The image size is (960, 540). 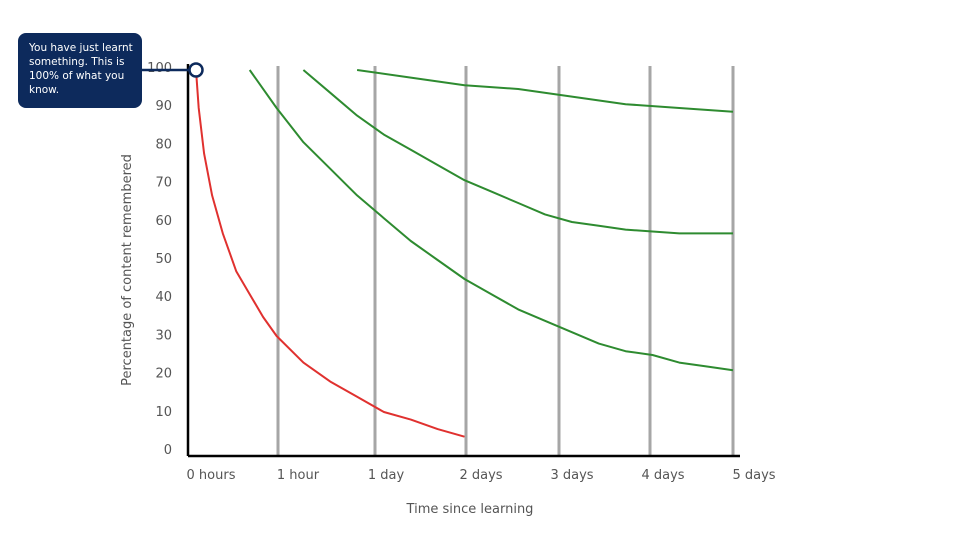 What do you see at coordinates (753, 475) in the screenshot?
I see `x-tick-label: 5 days` at bounding box center [753, 475].